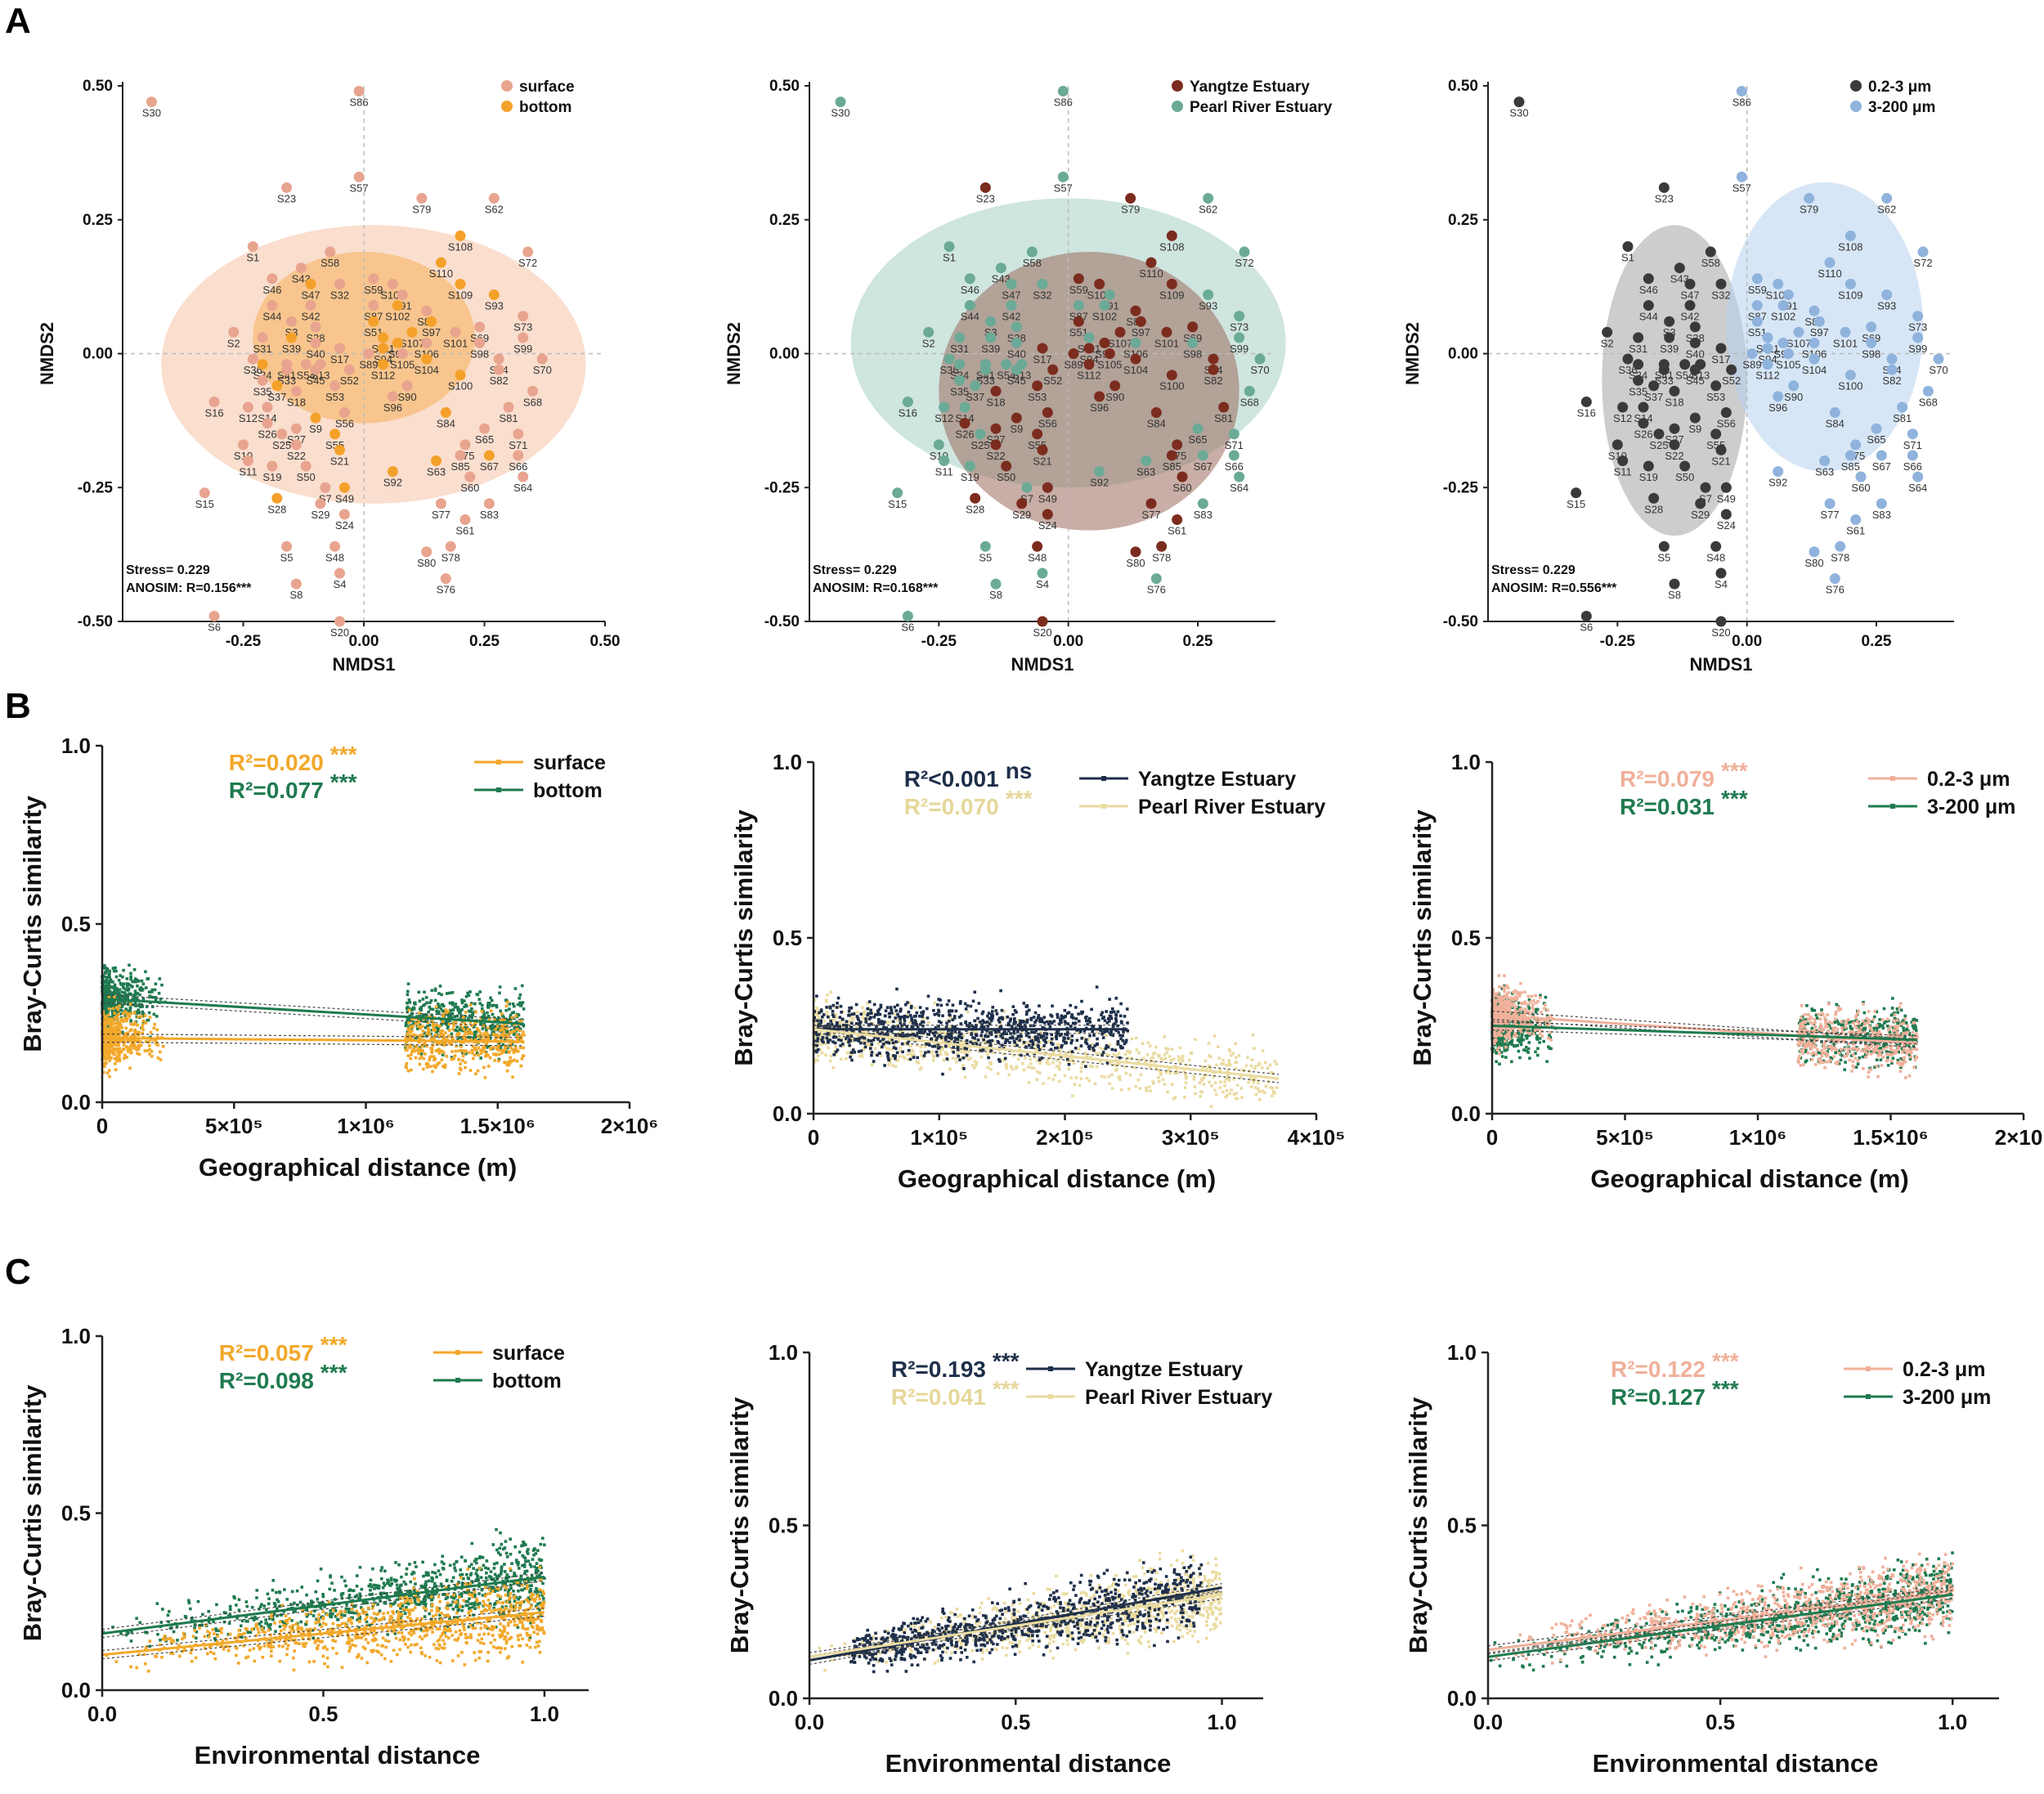 The width and height of the screenshot is (2044, 1794). What do you see at coordinates (1078, 290) in the screenshot?
I see `sample-label: S59` at bounding box center [1078, 290].